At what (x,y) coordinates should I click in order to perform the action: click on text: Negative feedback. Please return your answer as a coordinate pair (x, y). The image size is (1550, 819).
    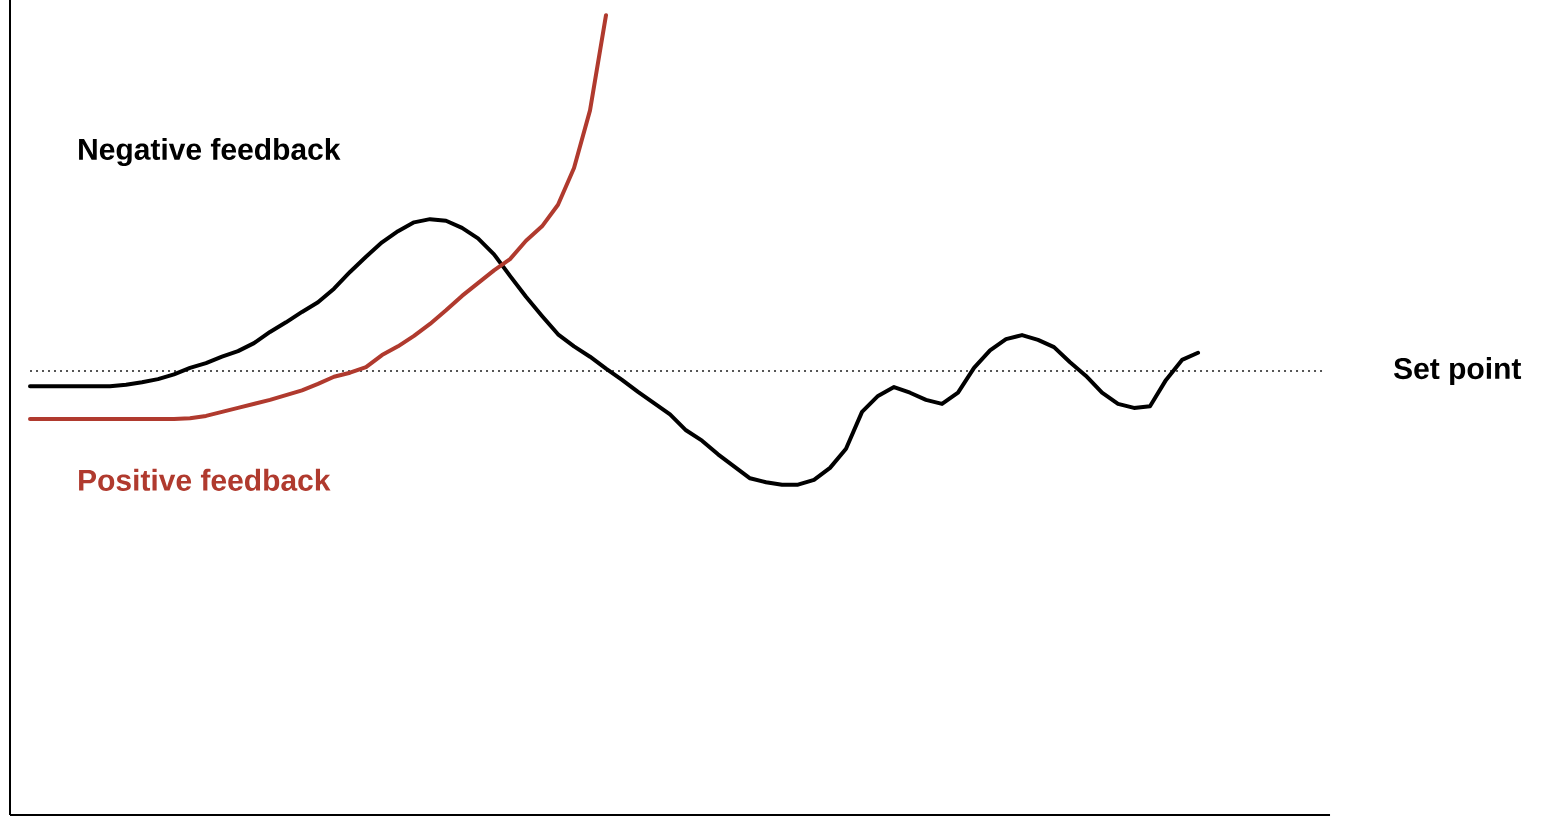
    Looking at the image, I should click on (210, 152).